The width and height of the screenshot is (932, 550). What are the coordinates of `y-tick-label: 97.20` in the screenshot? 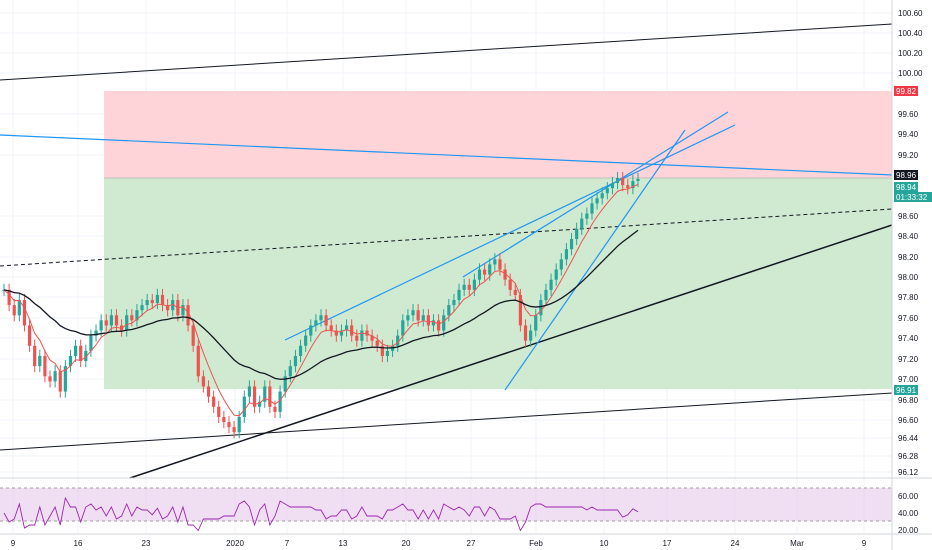 It's located at (908, 359).